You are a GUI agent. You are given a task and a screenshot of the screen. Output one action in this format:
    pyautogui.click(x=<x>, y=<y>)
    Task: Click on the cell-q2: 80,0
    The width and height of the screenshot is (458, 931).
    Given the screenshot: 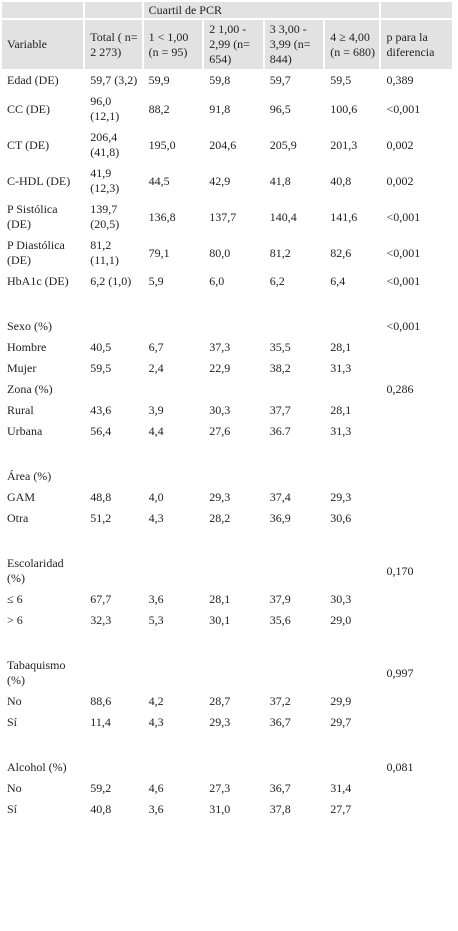 What is the action you would take?
    pyautogui.click(x=233, y=253)
    